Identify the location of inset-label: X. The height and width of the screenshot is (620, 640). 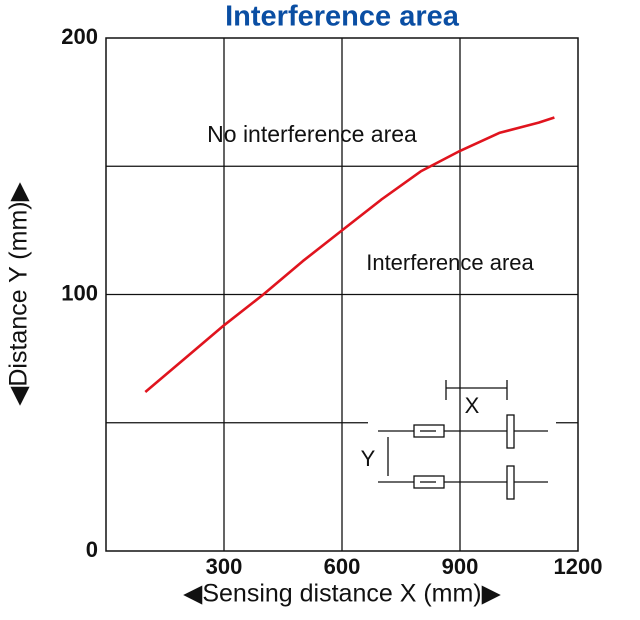
(472, 405).